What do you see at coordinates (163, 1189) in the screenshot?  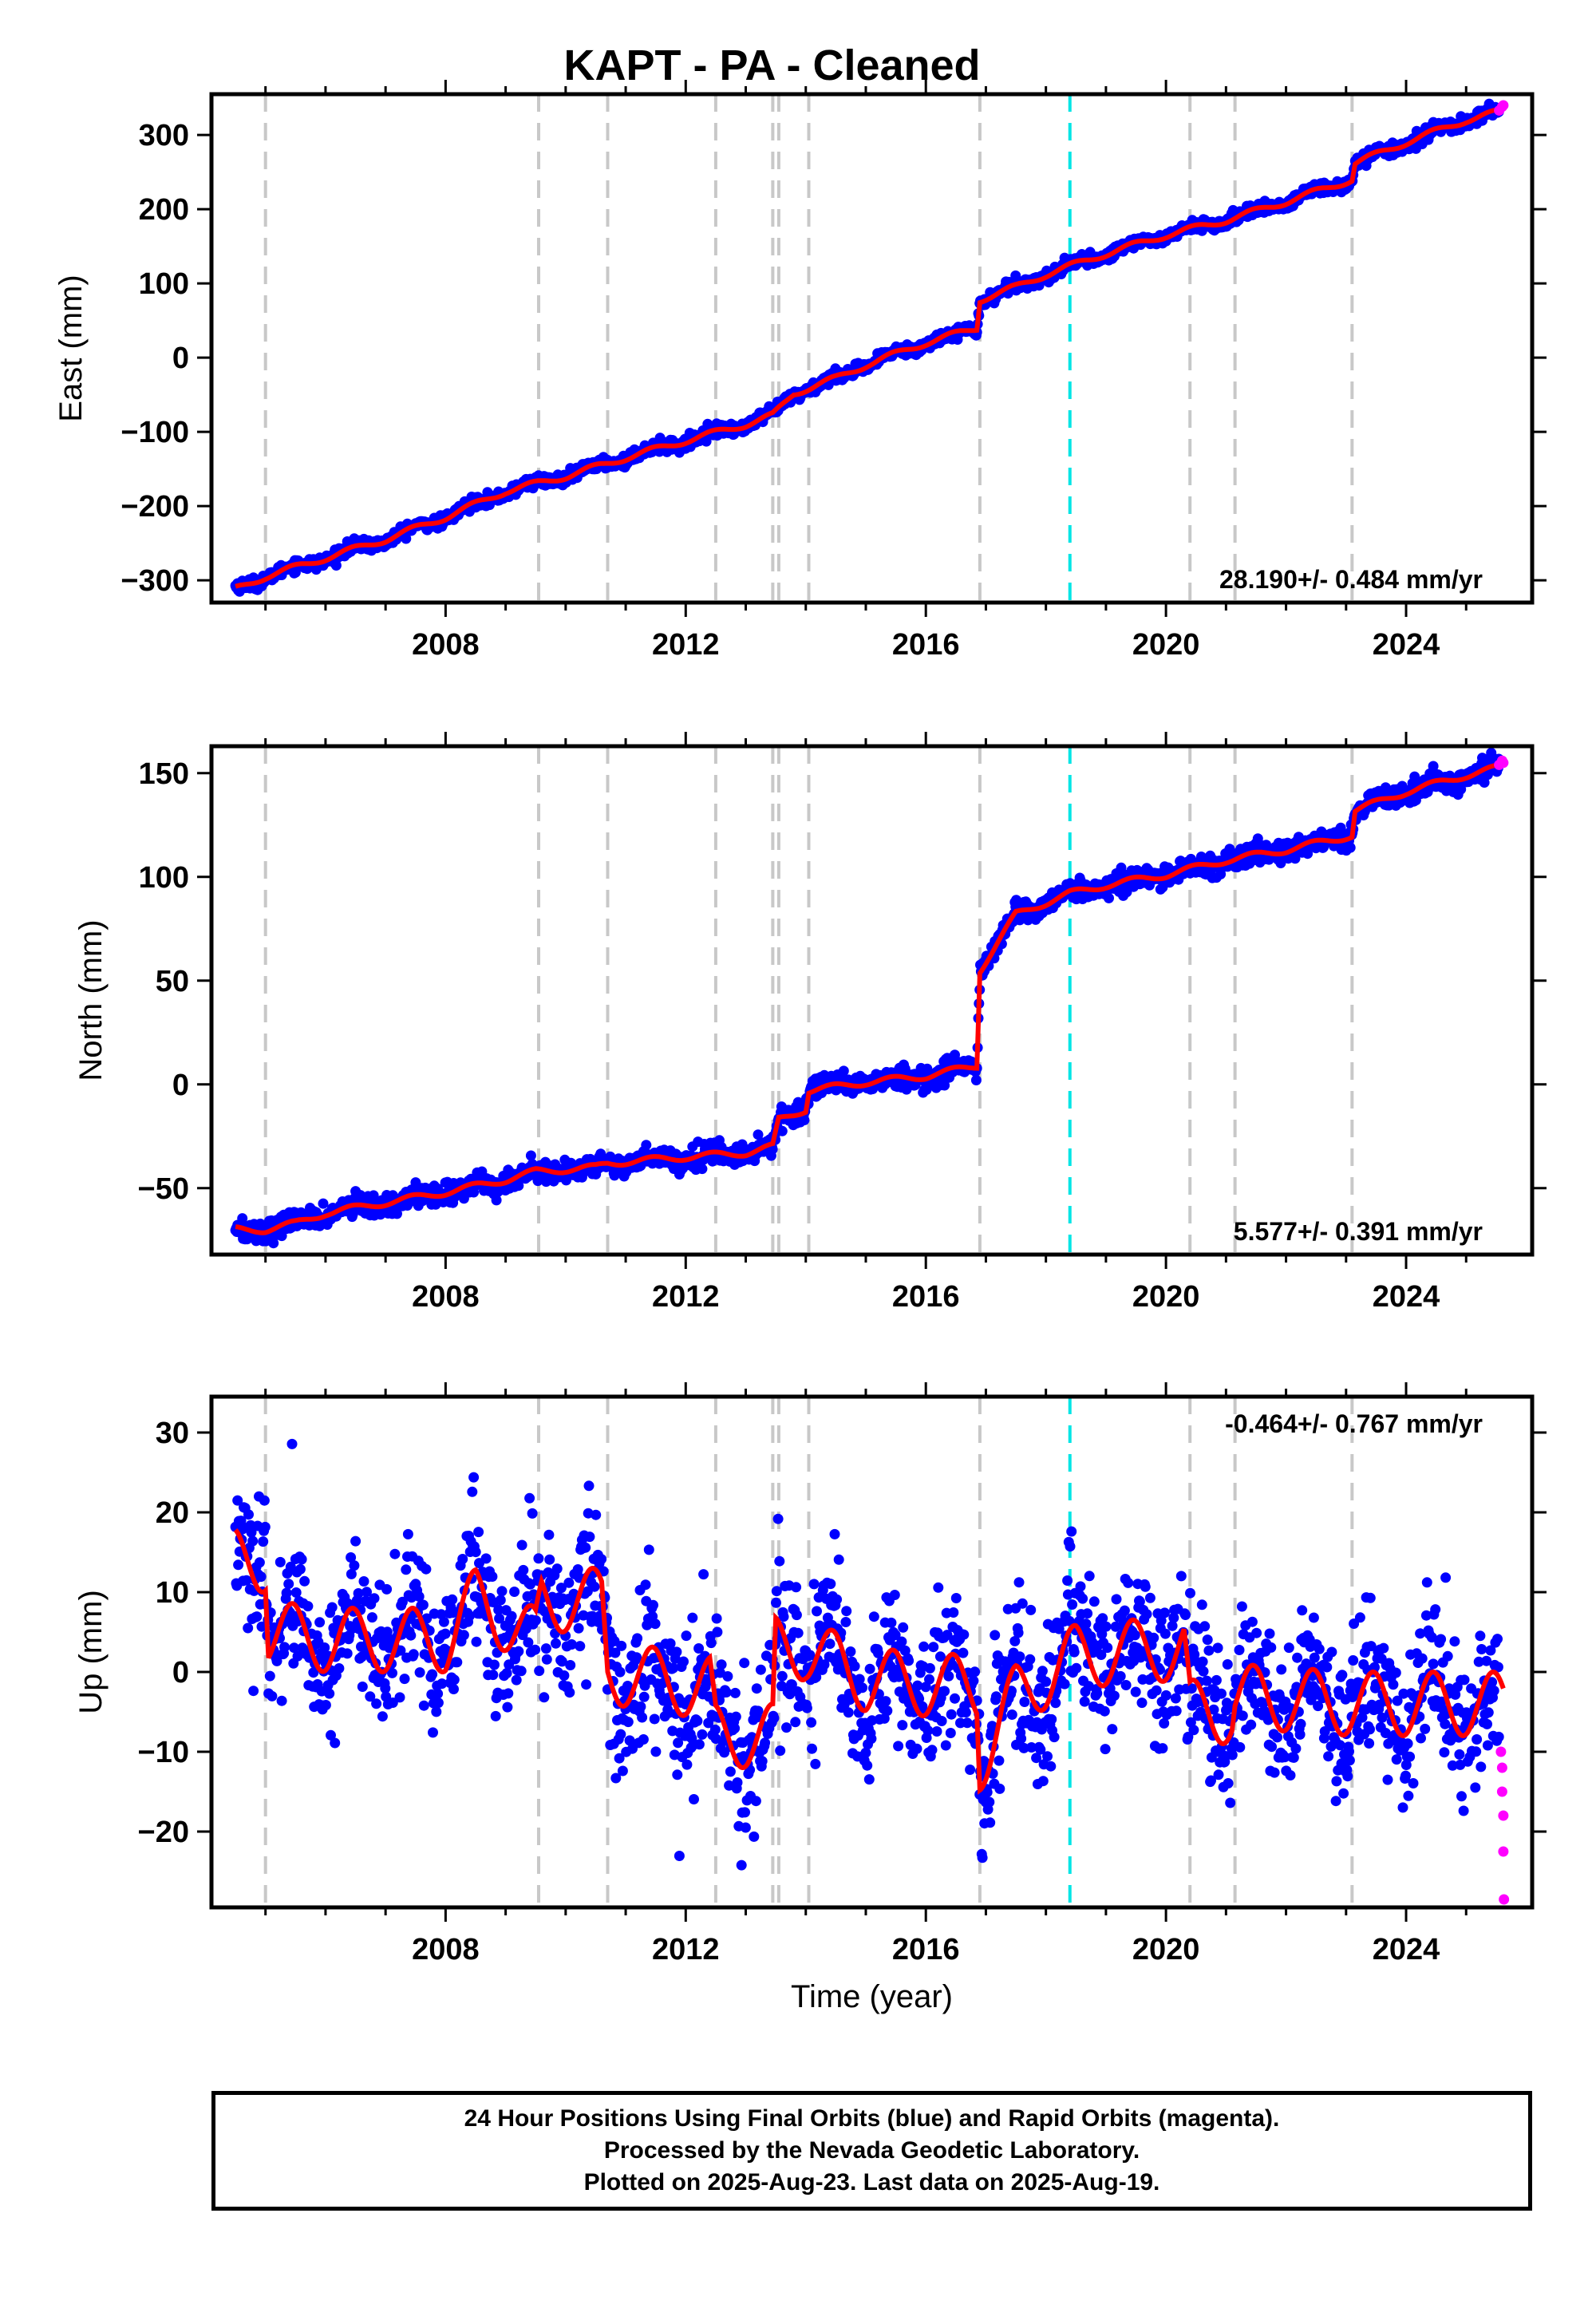 I see `y-tick-label: −50` at bounding box center [163, 1189].